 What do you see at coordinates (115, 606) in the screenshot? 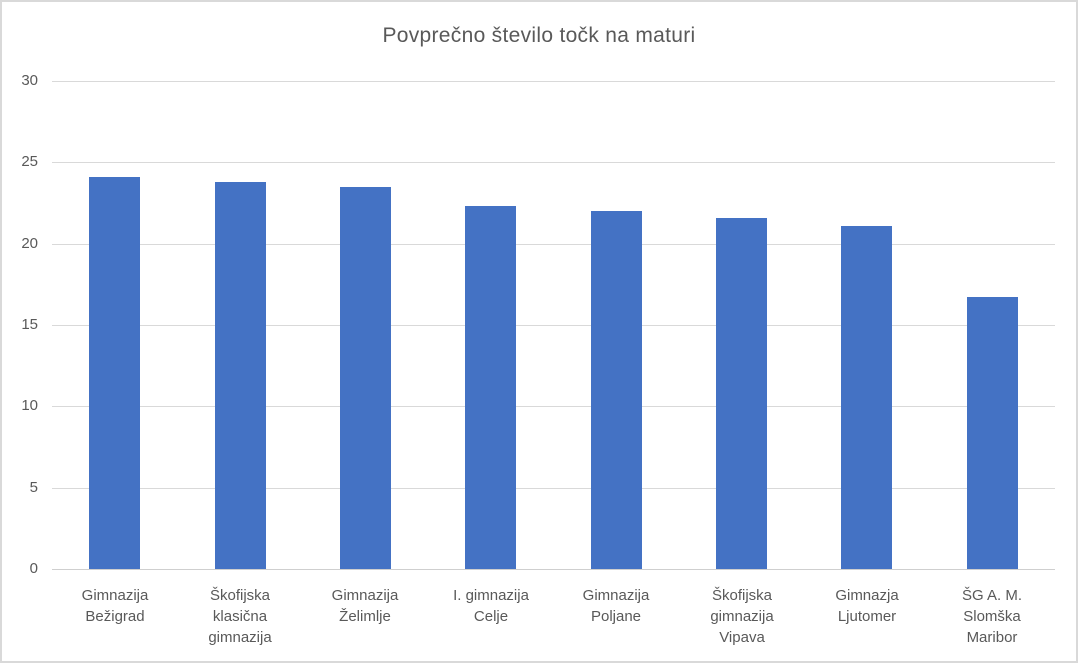
I see `x-axis-category-label: Gimnazija Bežigrad` at bounding box center [115, 606].